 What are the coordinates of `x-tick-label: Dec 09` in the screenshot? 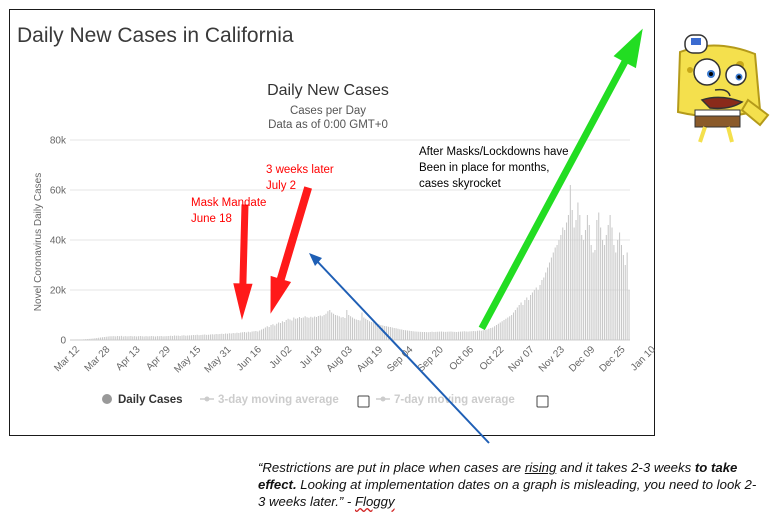 It's located at (582, 359).